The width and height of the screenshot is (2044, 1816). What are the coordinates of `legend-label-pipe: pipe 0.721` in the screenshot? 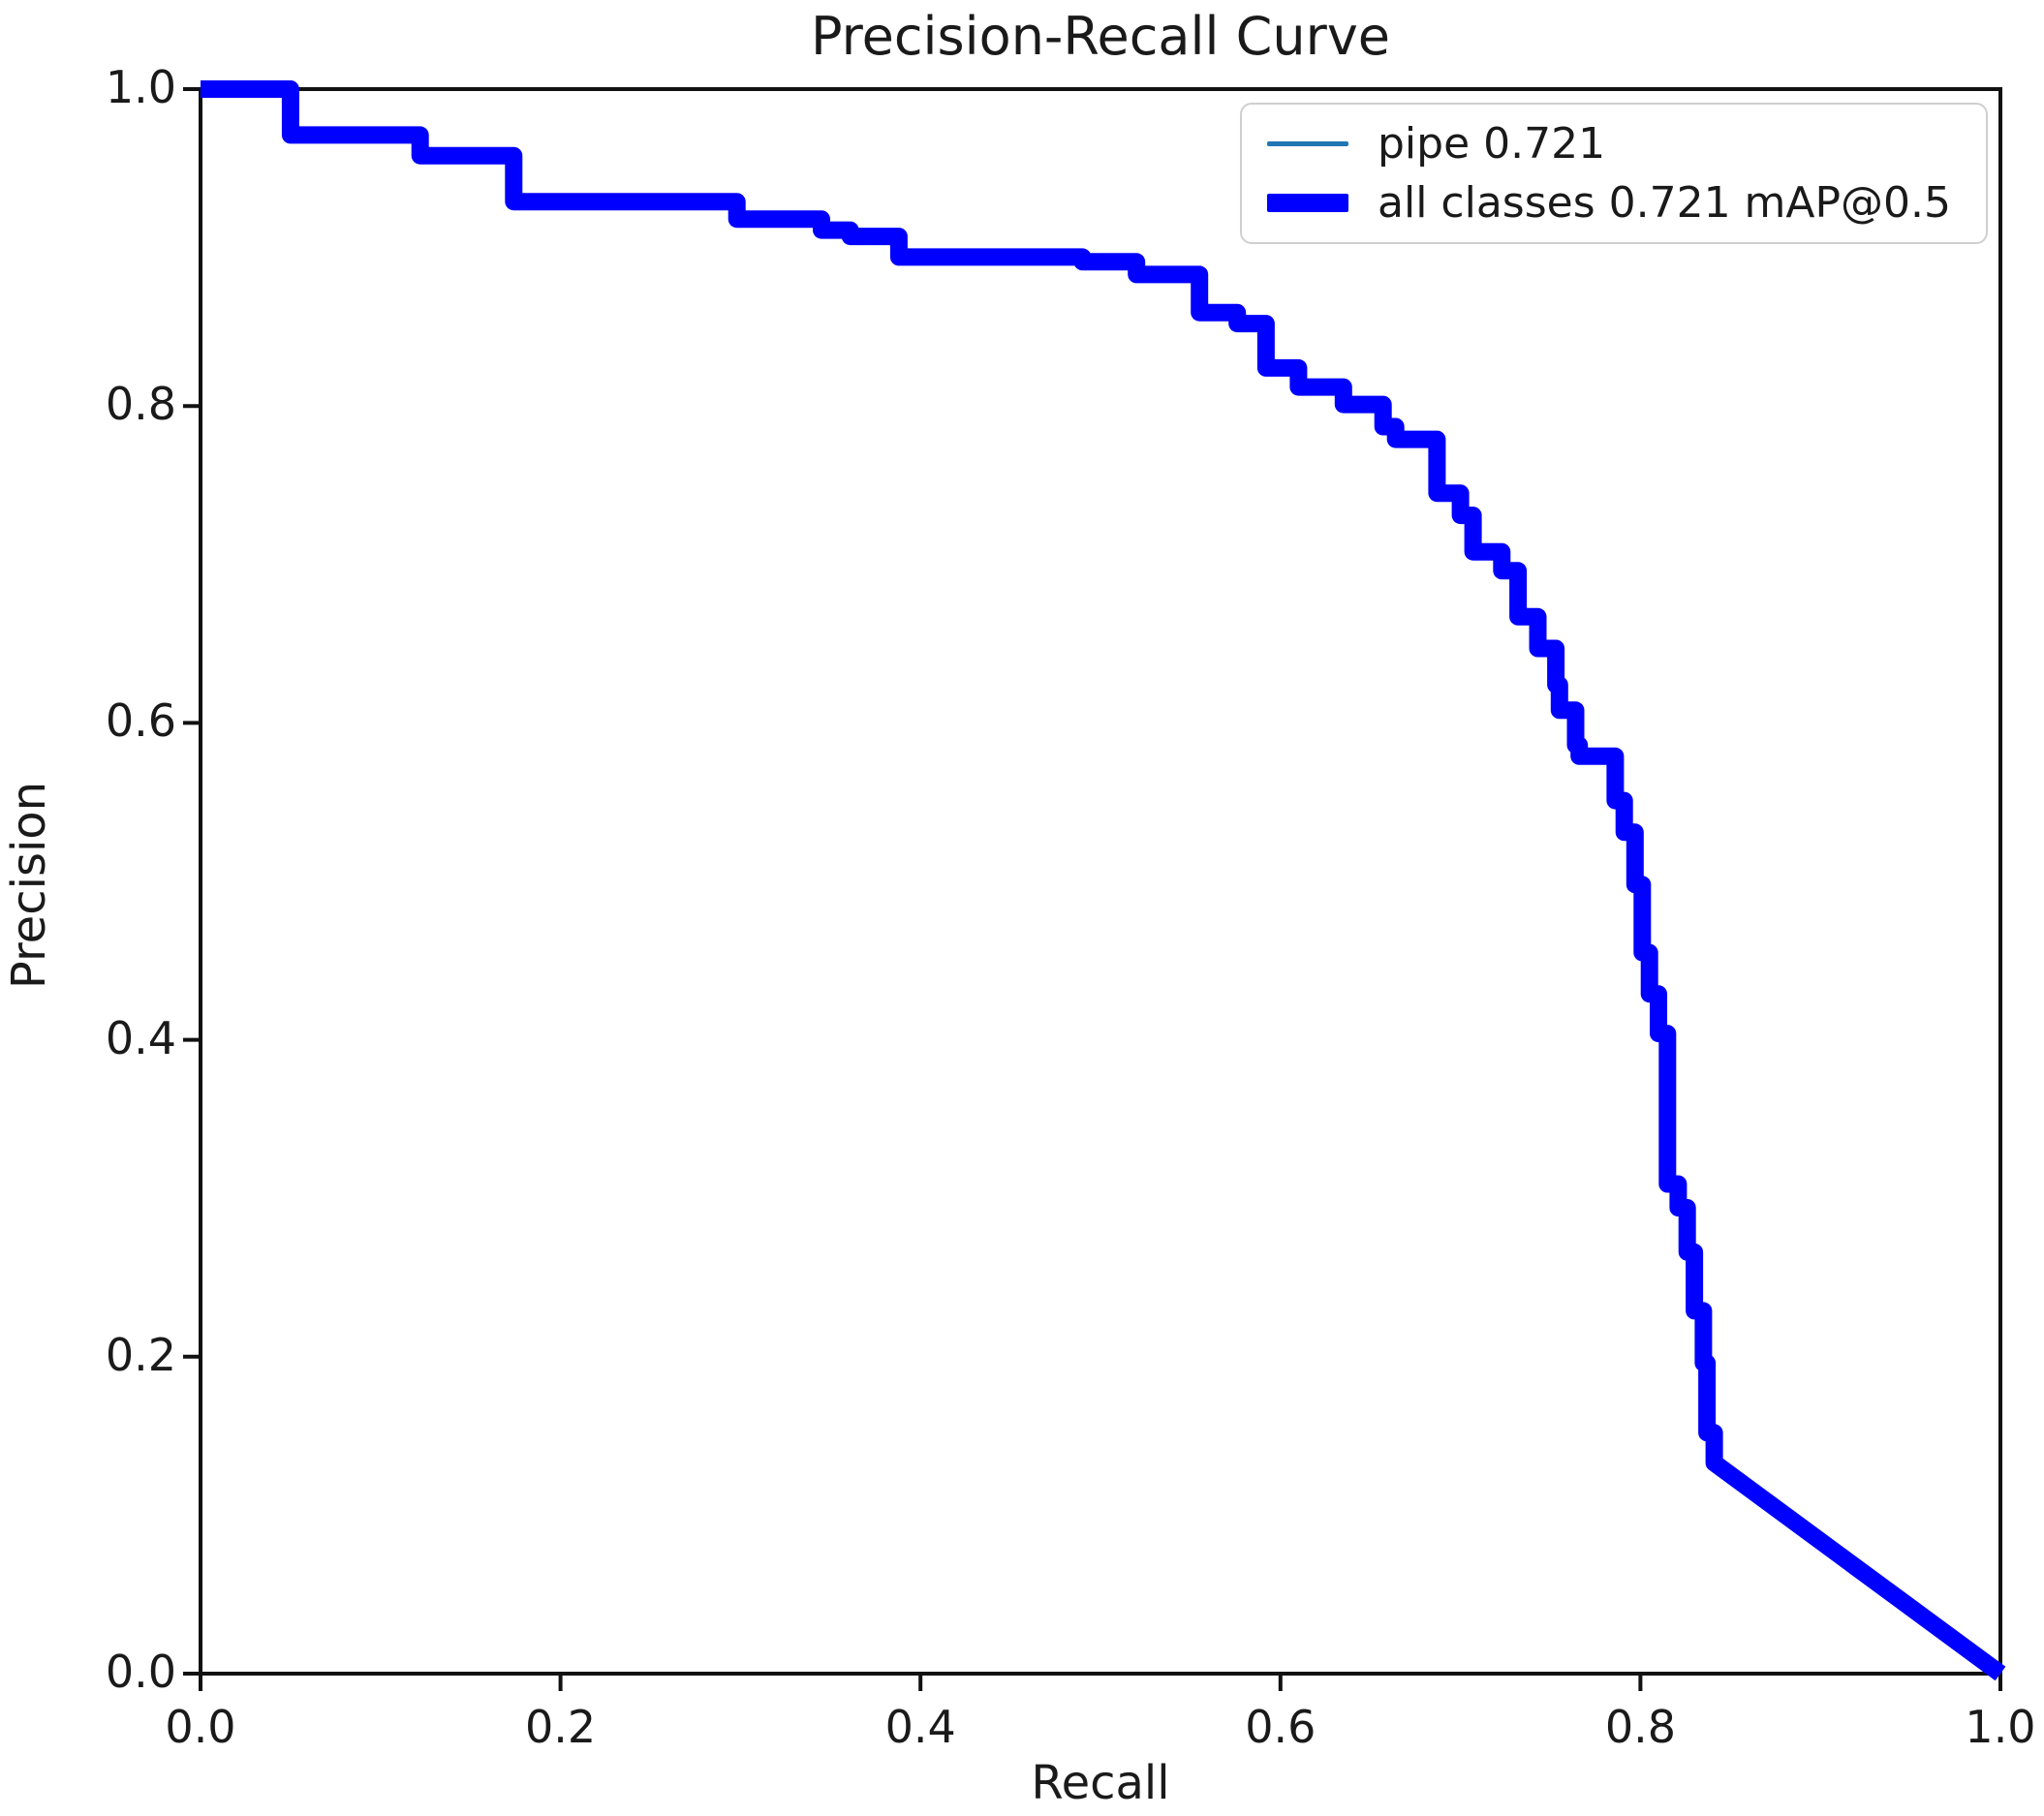 It's located at (1492, 144).